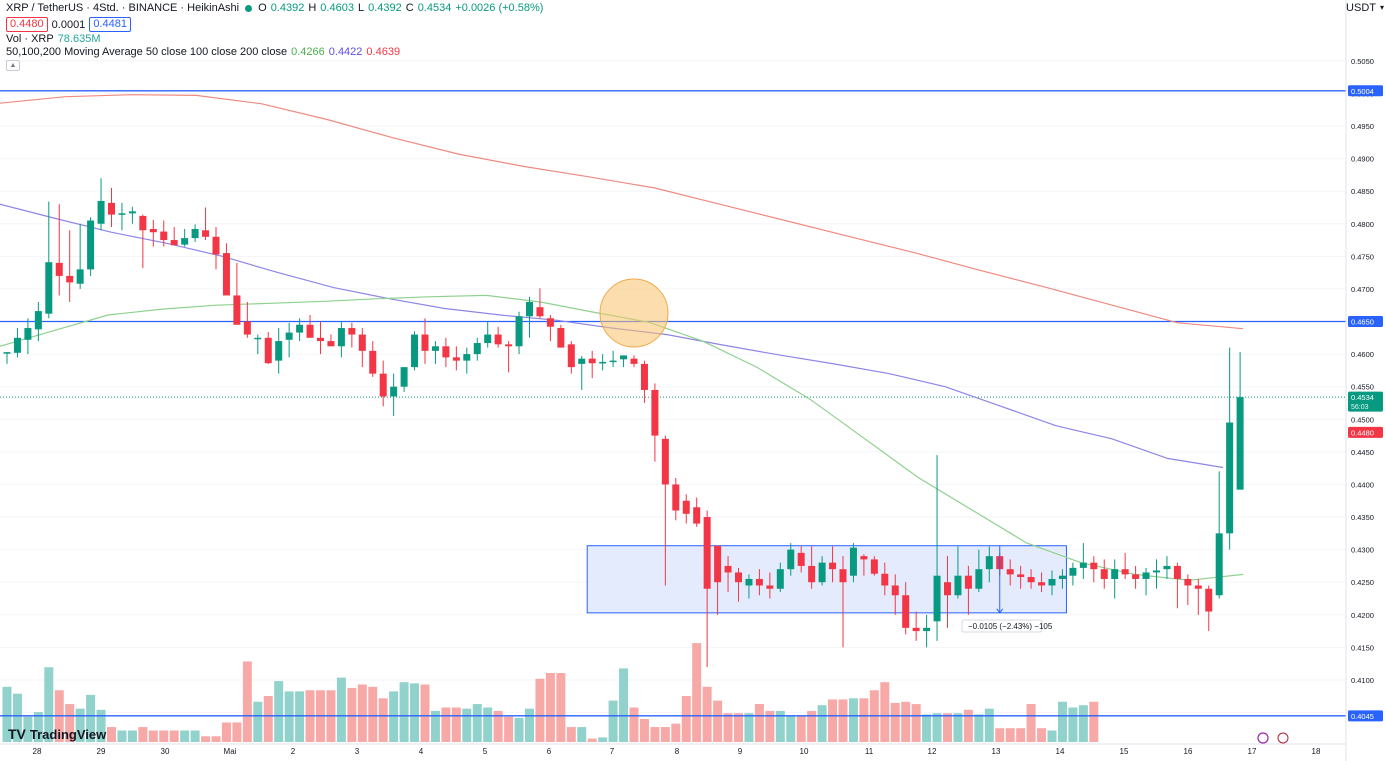  What do you see at coordinates (1124, 751) in the screenshot?
I see `x-tick-label: 15` at bounding box center [1124, 751].